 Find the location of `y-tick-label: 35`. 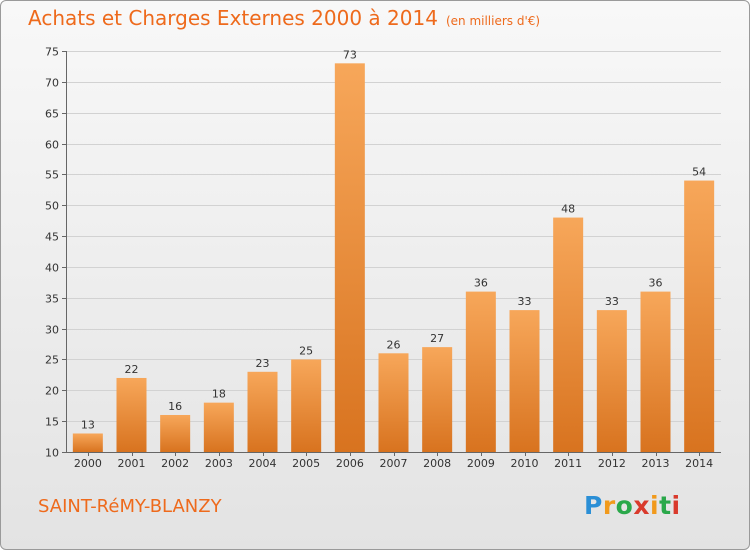

y-tick-label: 35 is located at coordinates (52, 299).